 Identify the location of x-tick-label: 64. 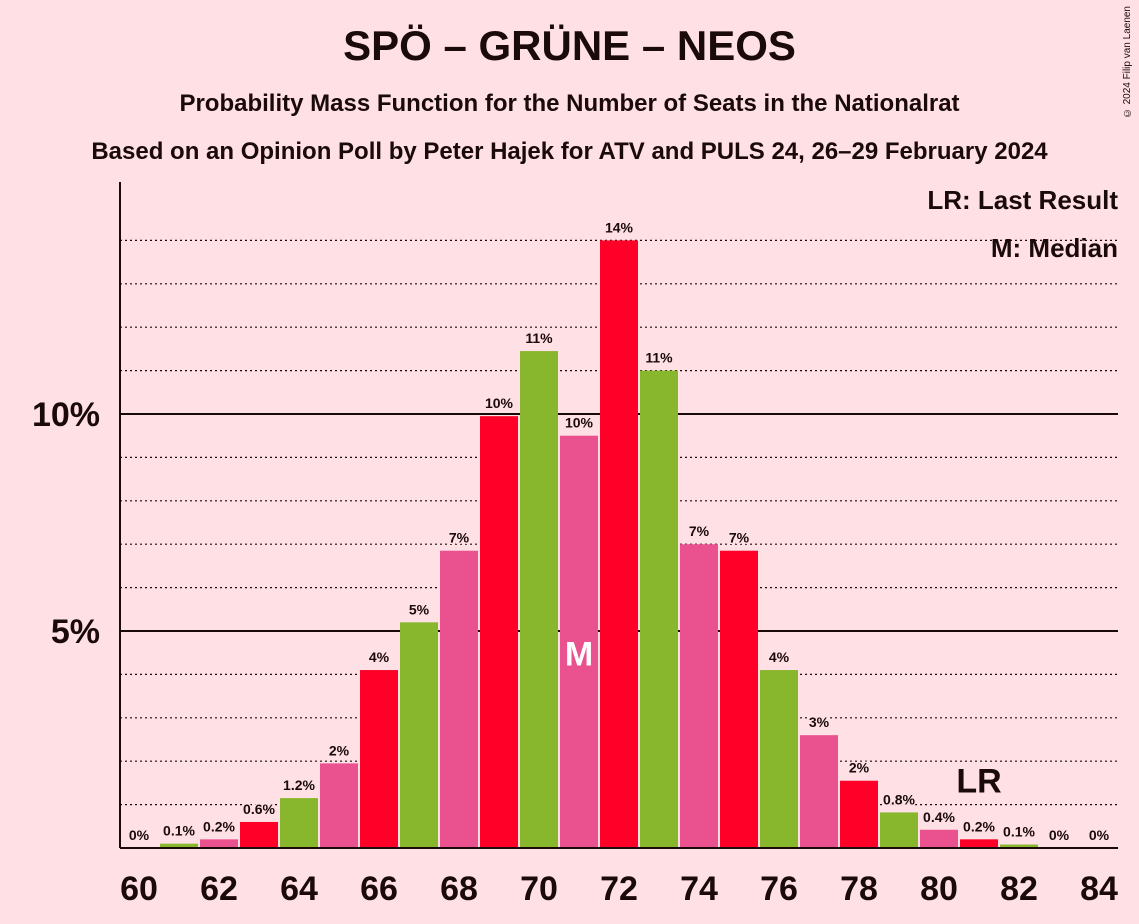
(299, 889).